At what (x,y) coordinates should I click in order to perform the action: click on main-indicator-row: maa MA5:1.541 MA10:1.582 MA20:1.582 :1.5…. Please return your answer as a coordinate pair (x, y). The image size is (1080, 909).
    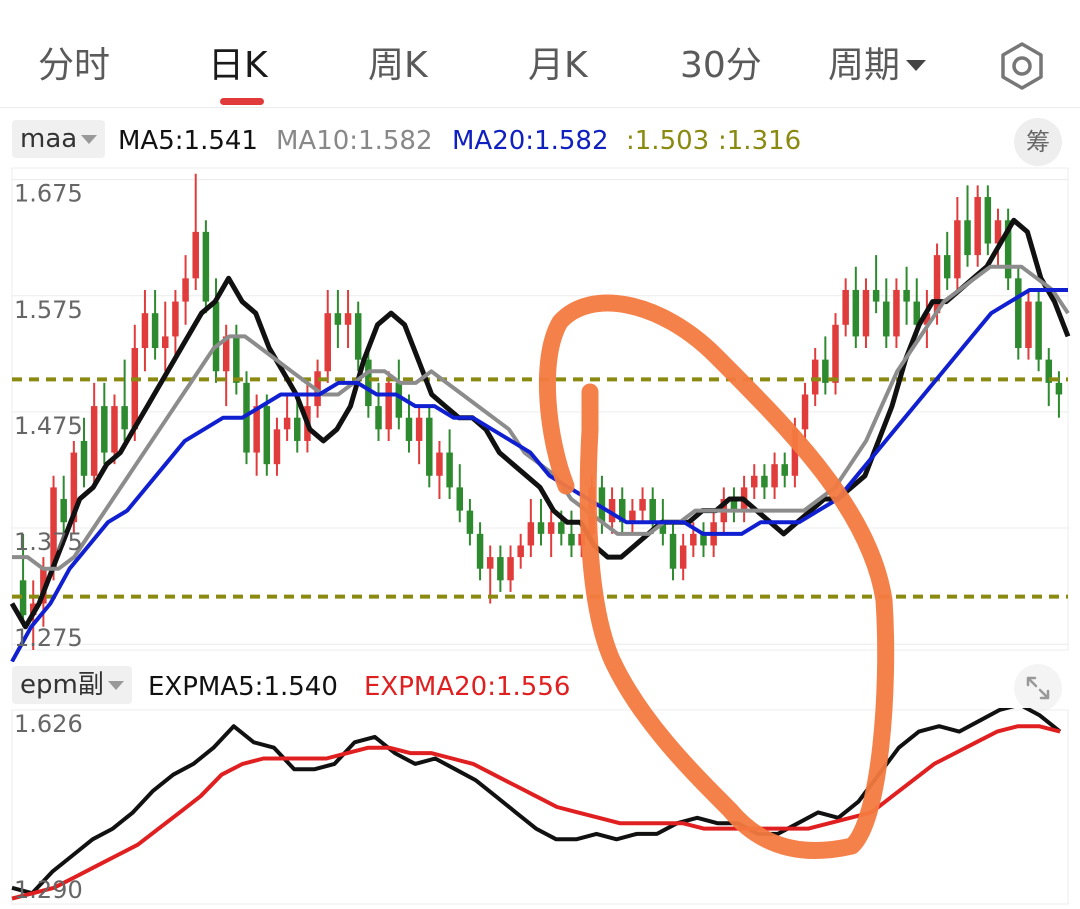
    Looking at the image, I should click on (540, 140).